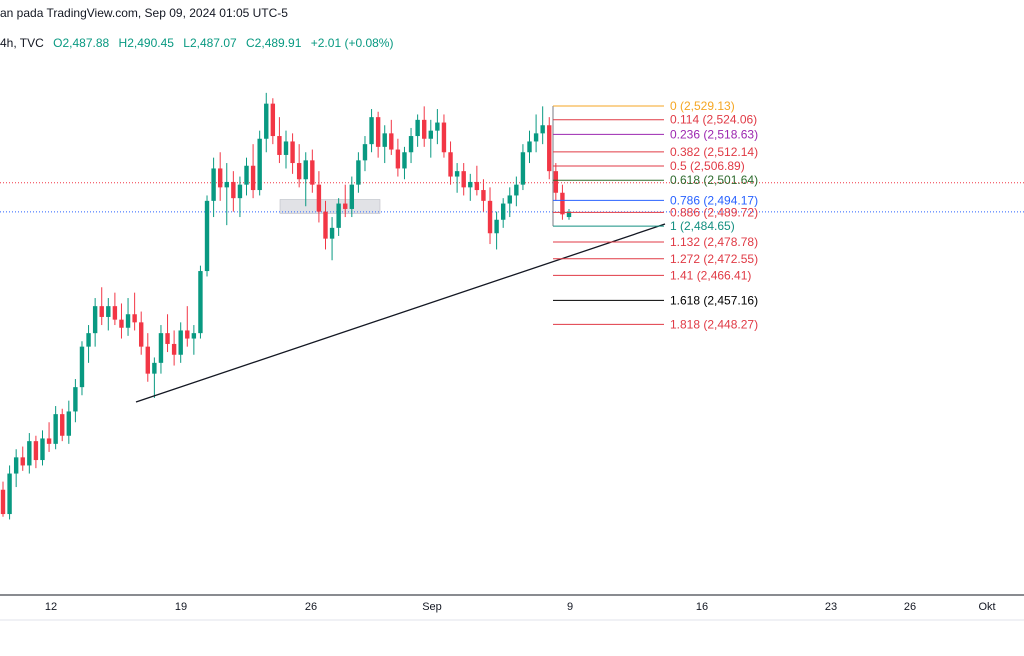  What do you see at coordinates (707, 166) in the screenshot?
I see `fib-level-label: 0.5 (2,506.89)` at bounding box center [707, 166].